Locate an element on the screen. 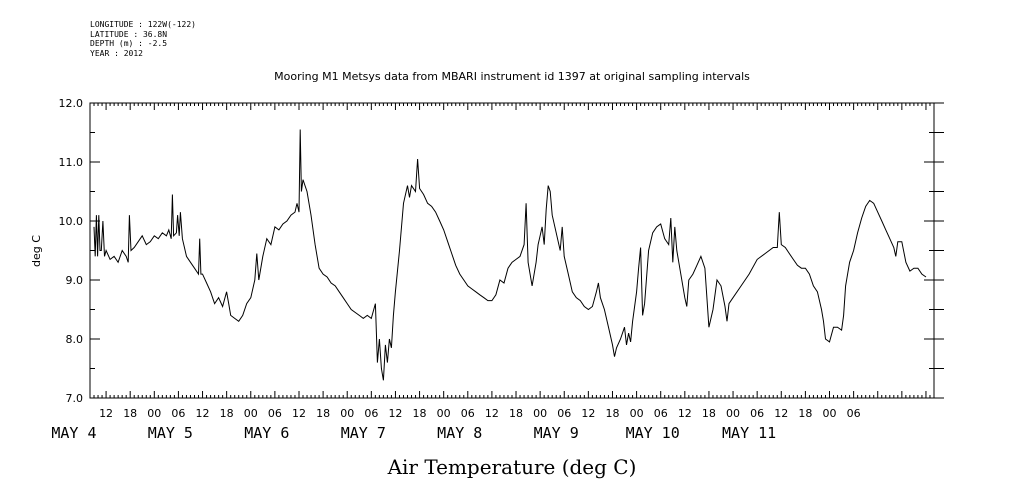  y-axis-label: deg C is located at coordinates (36, 251).